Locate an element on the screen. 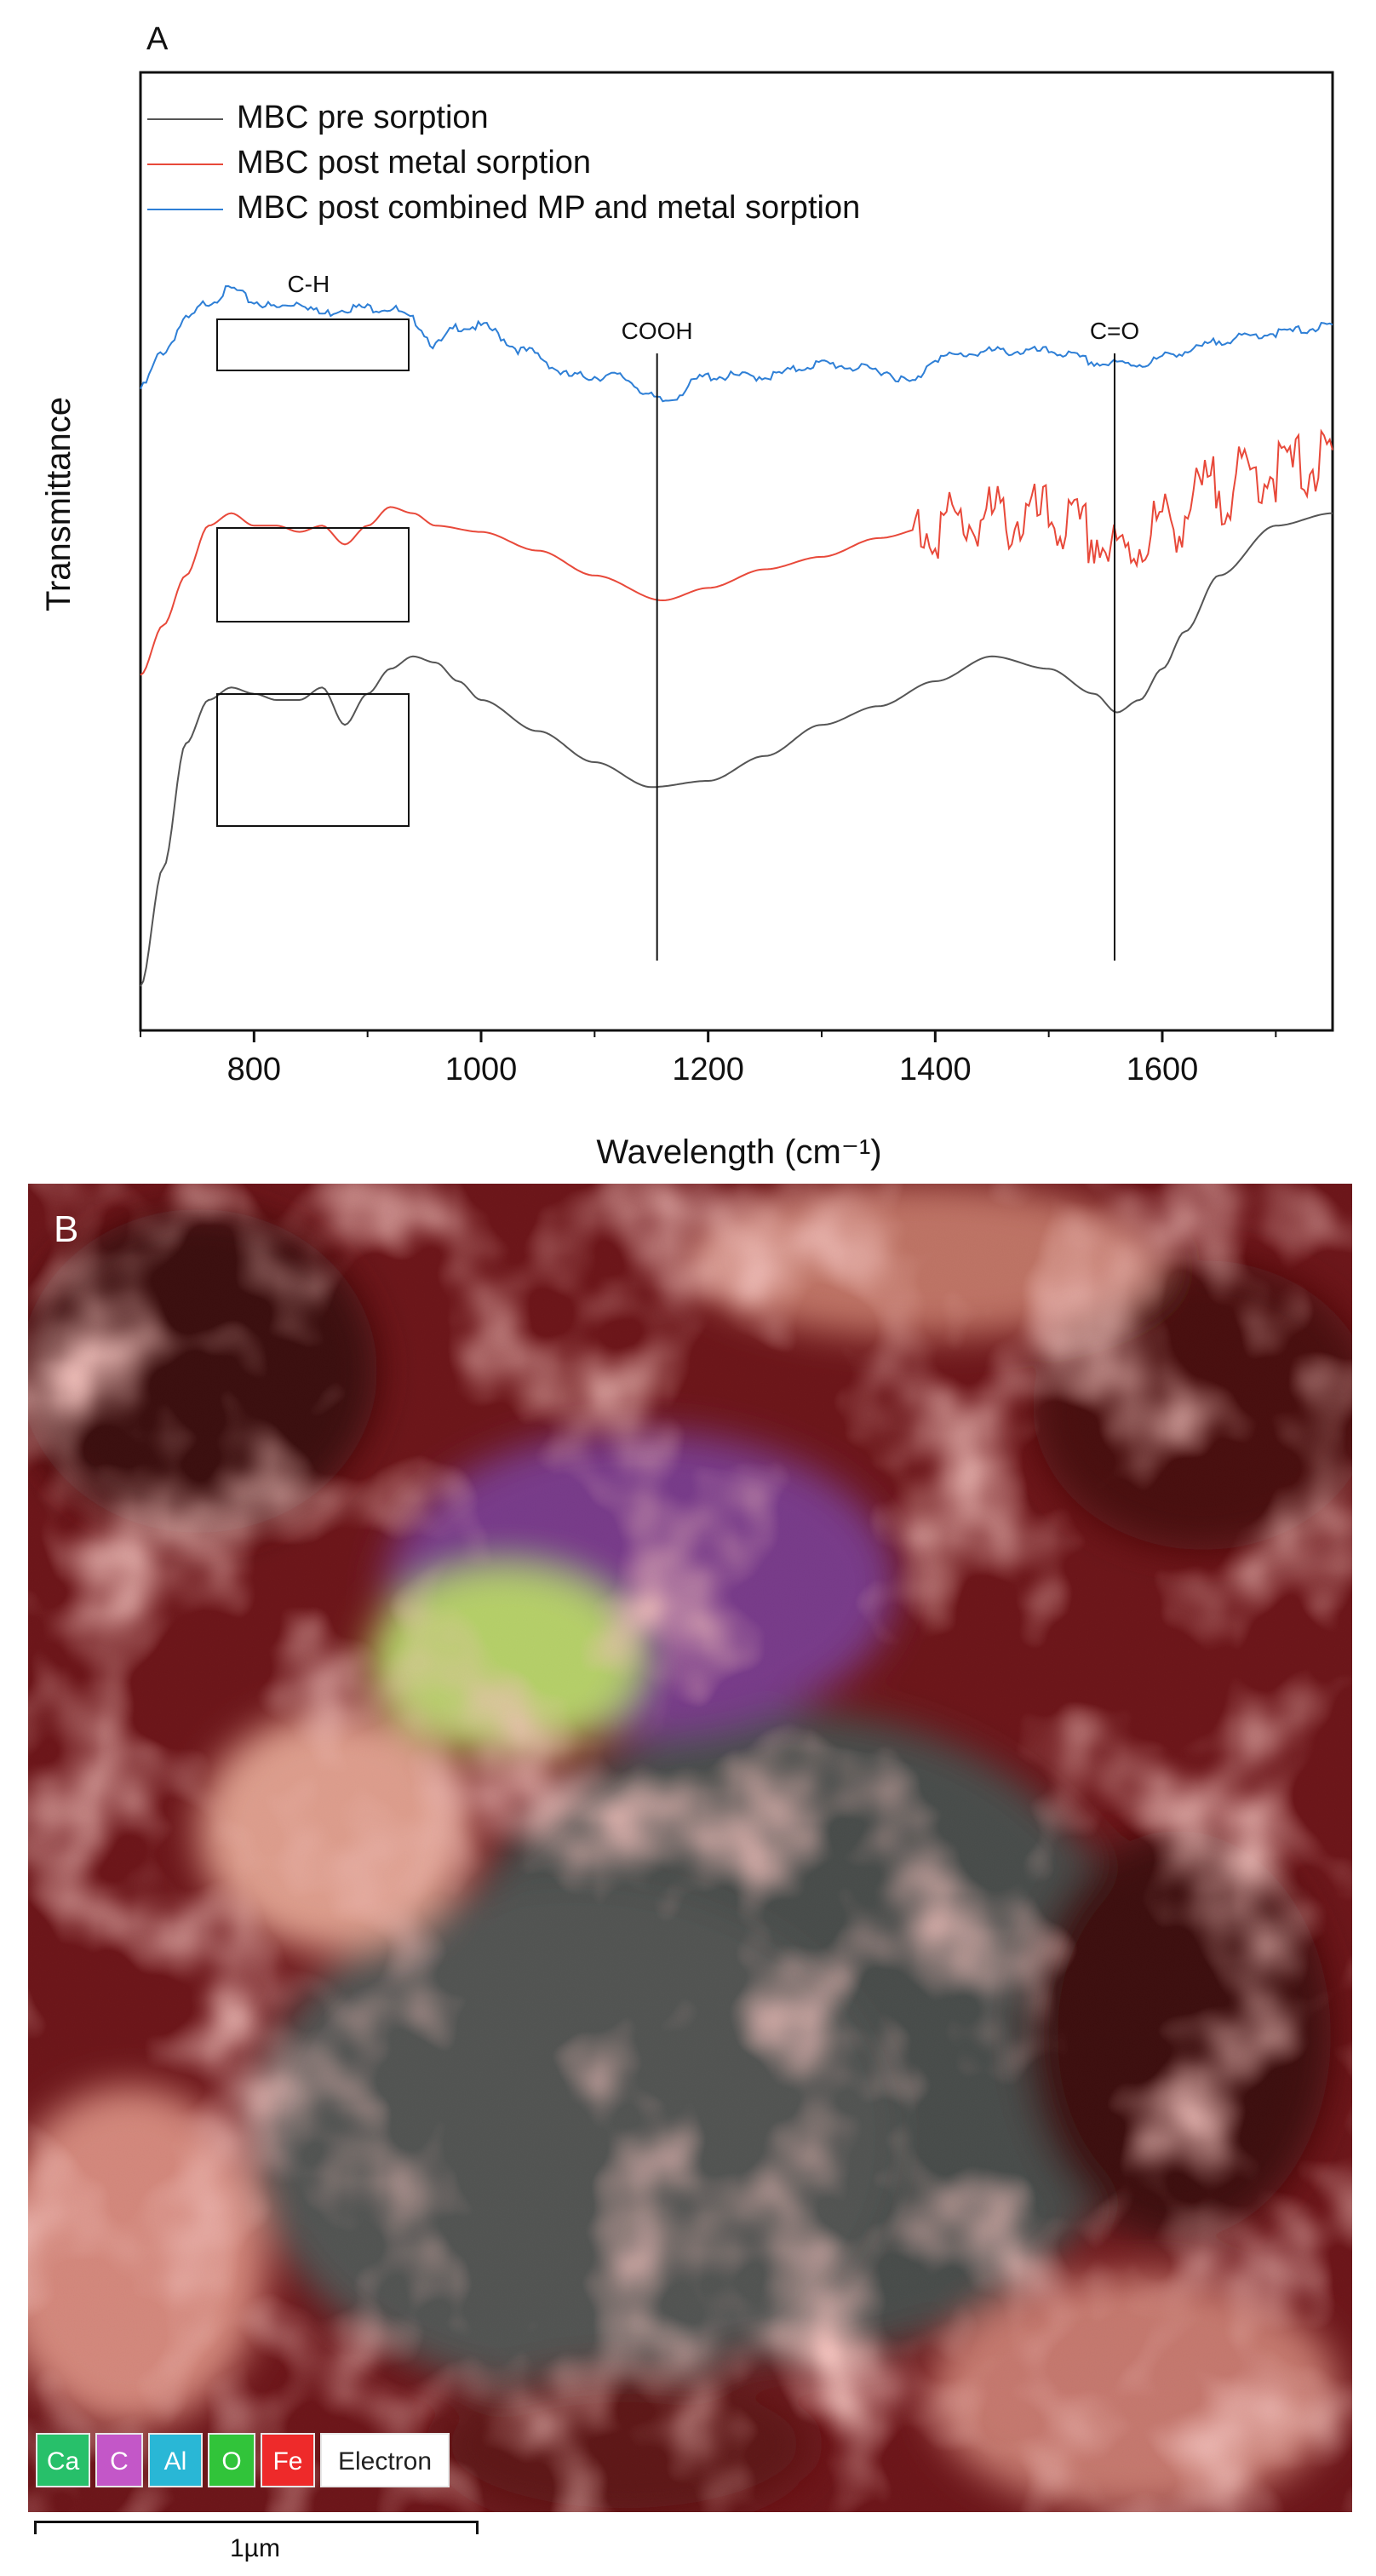 The height and width of the screenshot is (2576, 1376). x-tick-label-4: 1600 is located at coordinates (1163, 1069).